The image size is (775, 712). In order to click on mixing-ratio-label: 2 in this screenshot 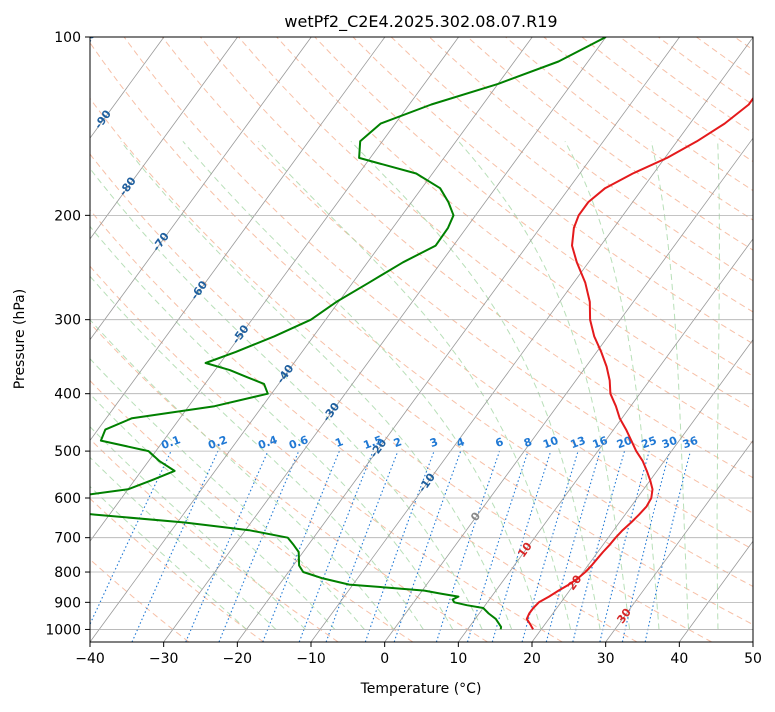, I will do `click(398, 442)`.